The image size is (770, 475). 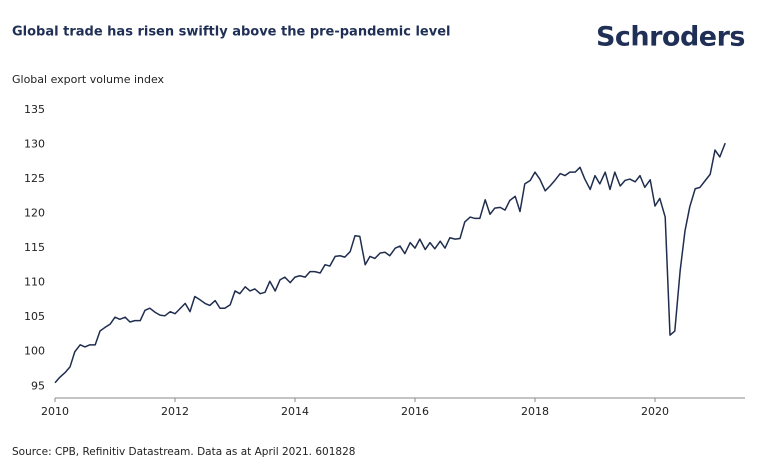 I want to click on y-tick-label: 110, so click(x=34, y=282).